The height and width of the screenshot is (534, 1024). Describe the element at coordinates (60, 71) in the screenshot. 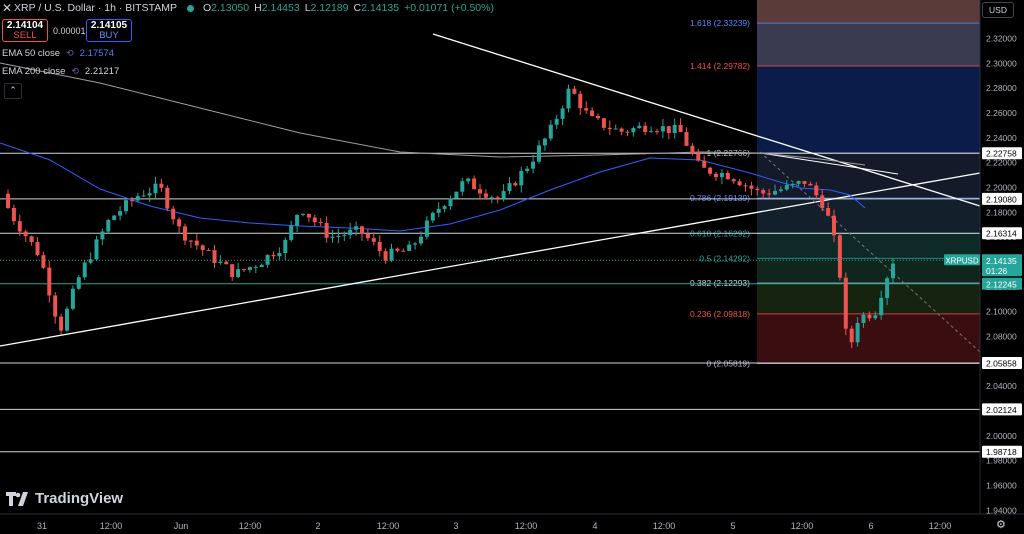

I see `ema200-legend: EMA 200 close ⟲ 2.21217` at that location.